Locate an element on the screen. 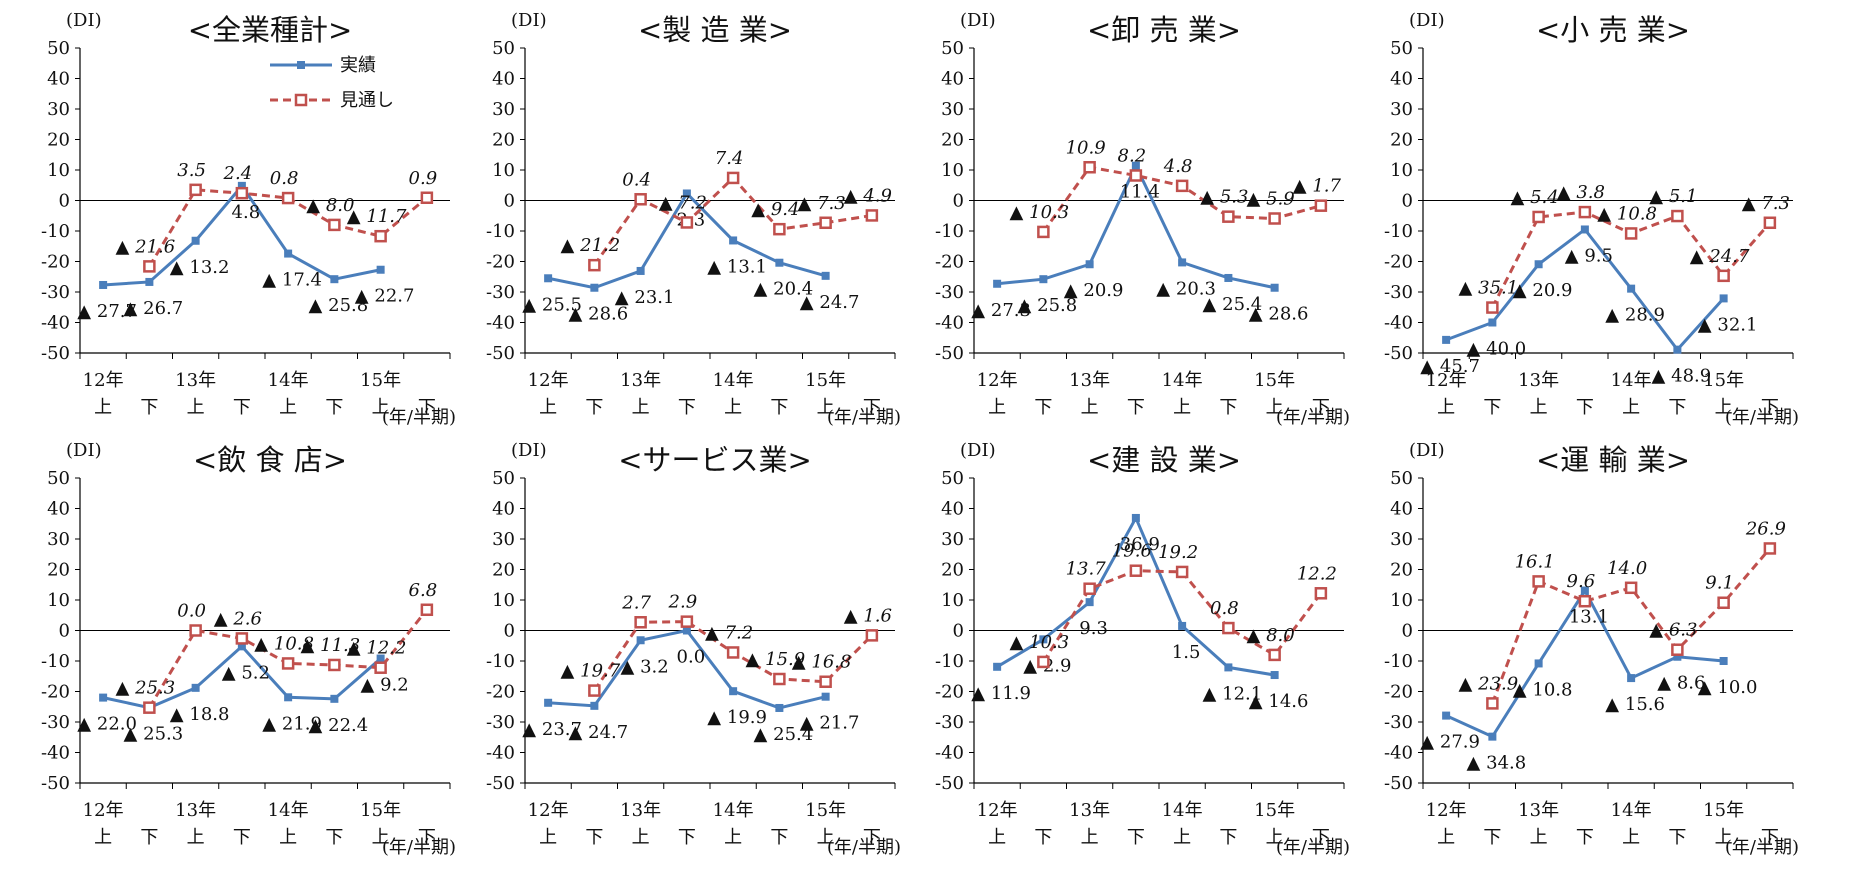 The height and width of the screenshot is (871, 1860). actual-data-label: 9.3 is located at coordinates (1093, 628).